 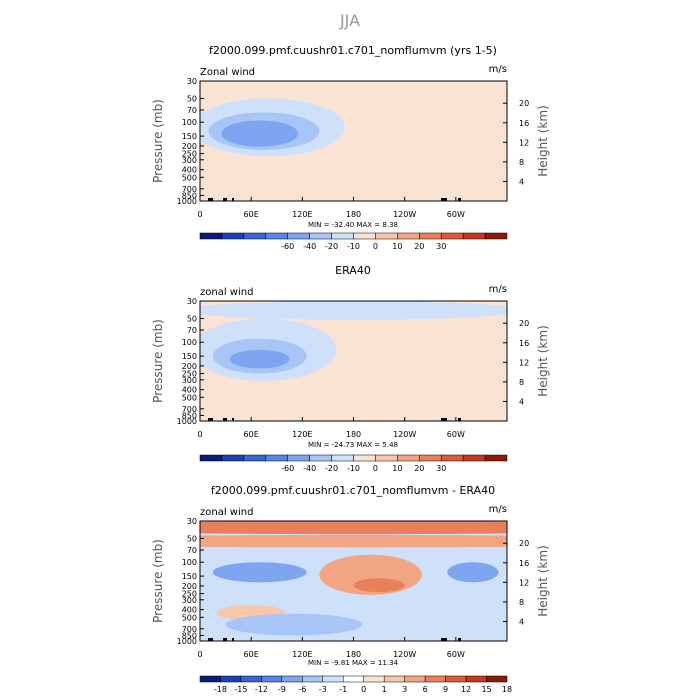 I want to click on panel-3-left-label: zonal wind, so click(x=226, y=512).